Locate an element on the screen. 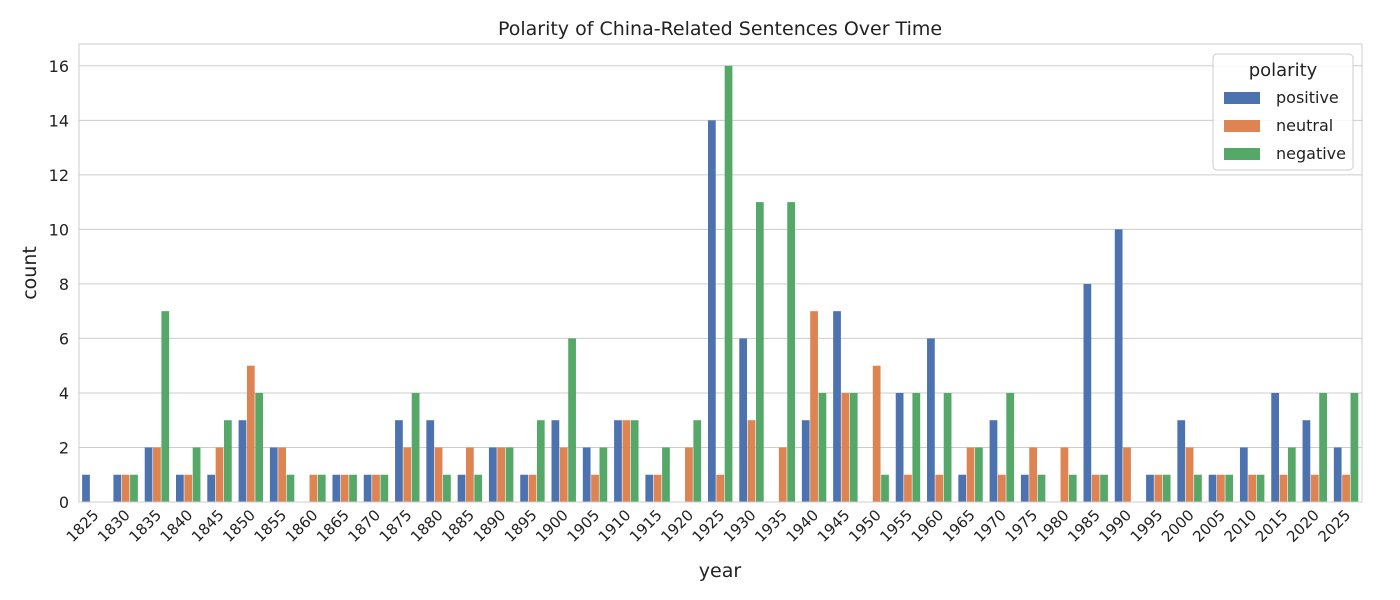  bar-positive-1985 is located at coordinates (1087, 392).